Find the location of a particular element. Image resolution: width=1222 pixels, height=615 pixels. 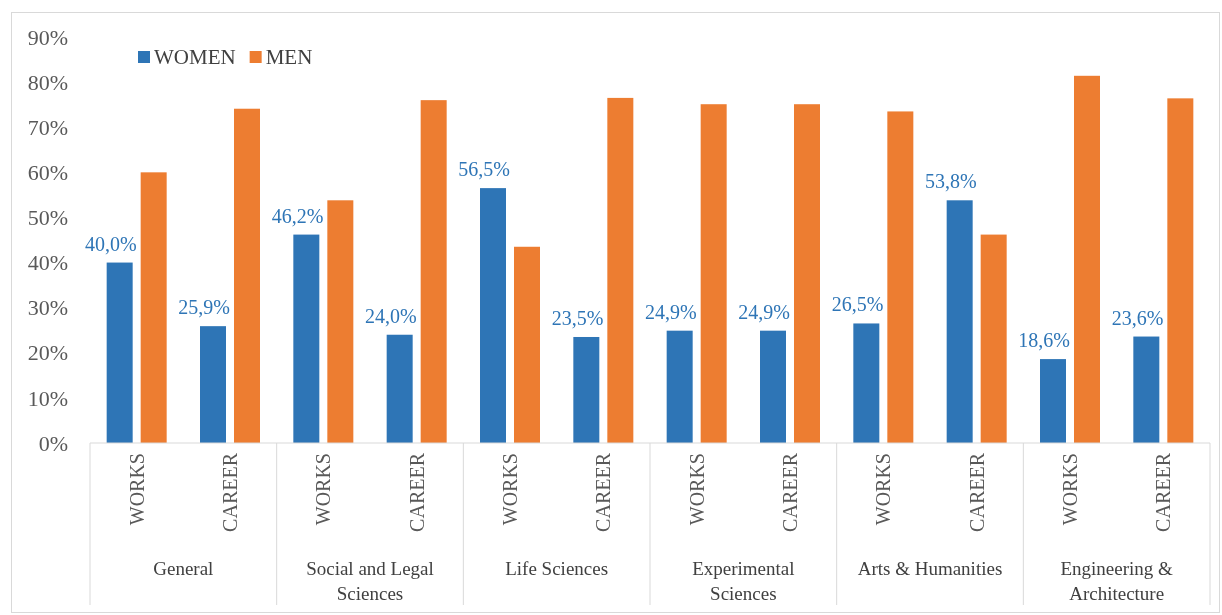

data-label: 25,9% is located at coordinates (204, 307).